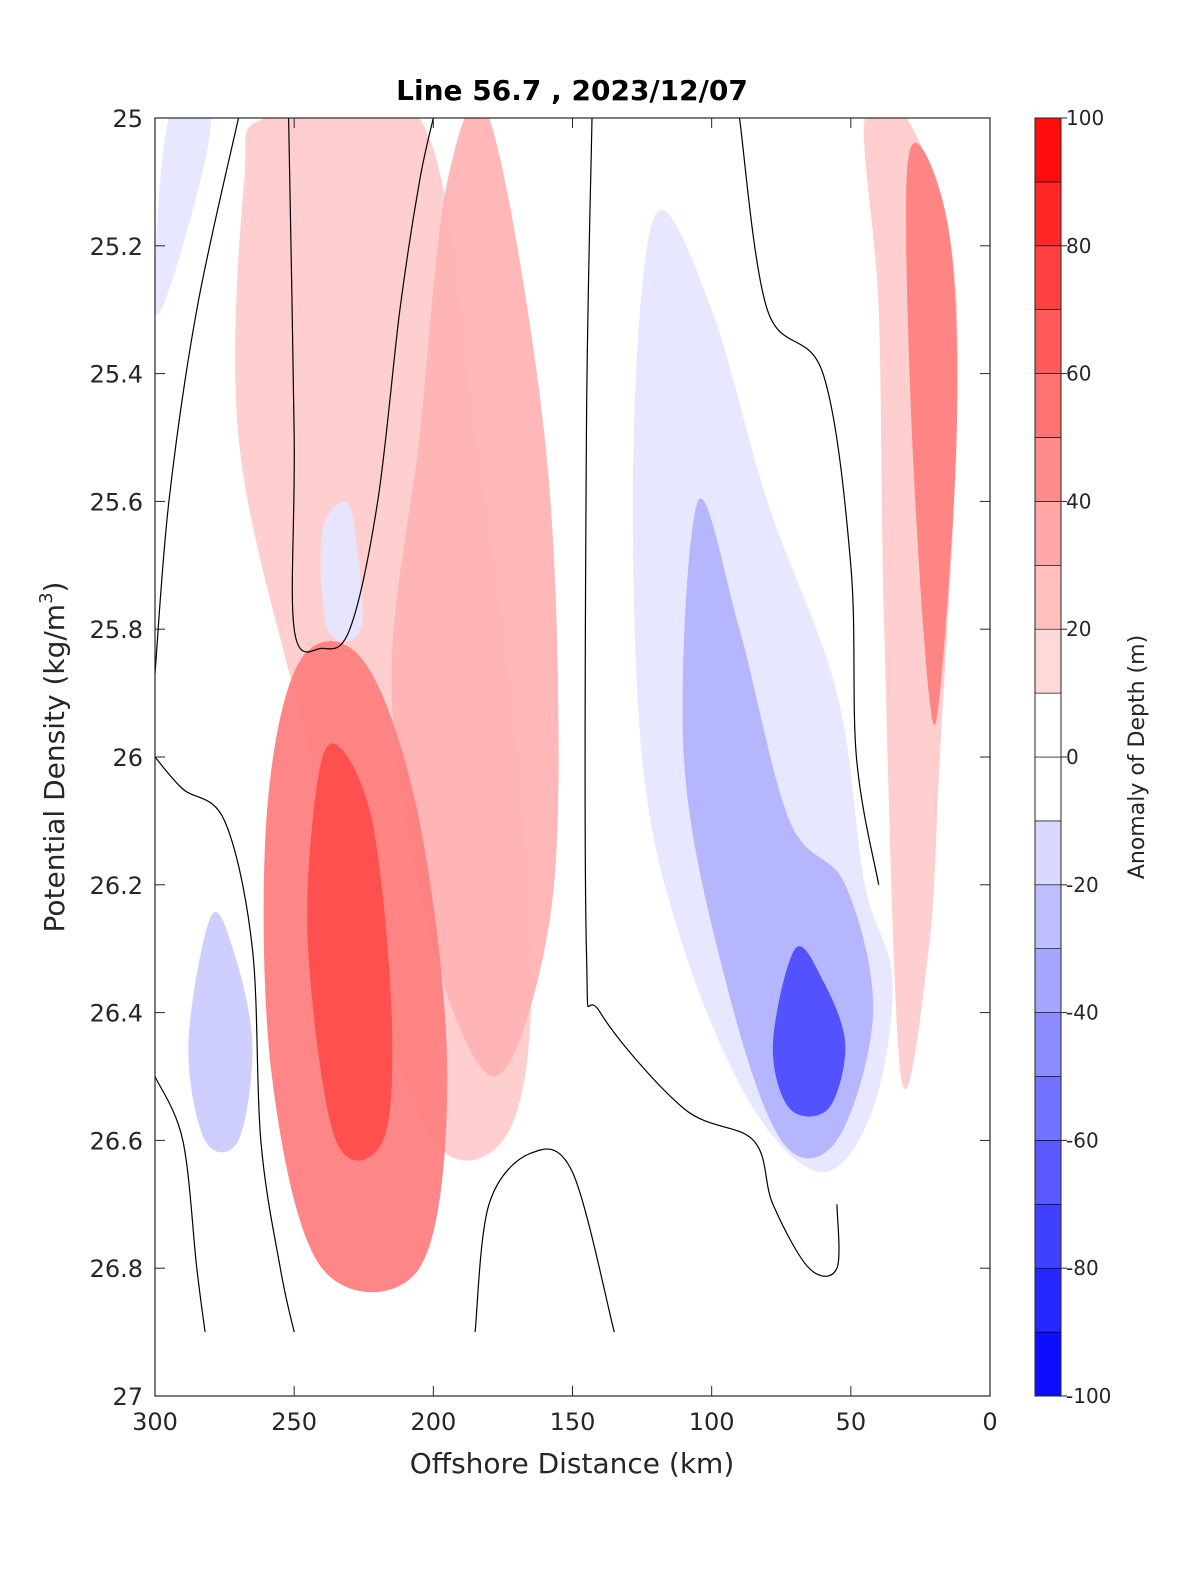 The height and width of the screenshot is (1575, 1200). What do you see at coordinates (116, 502) in the screenshot?
I see `y-tick-label: 25.6` at bounding box center [116, 502].